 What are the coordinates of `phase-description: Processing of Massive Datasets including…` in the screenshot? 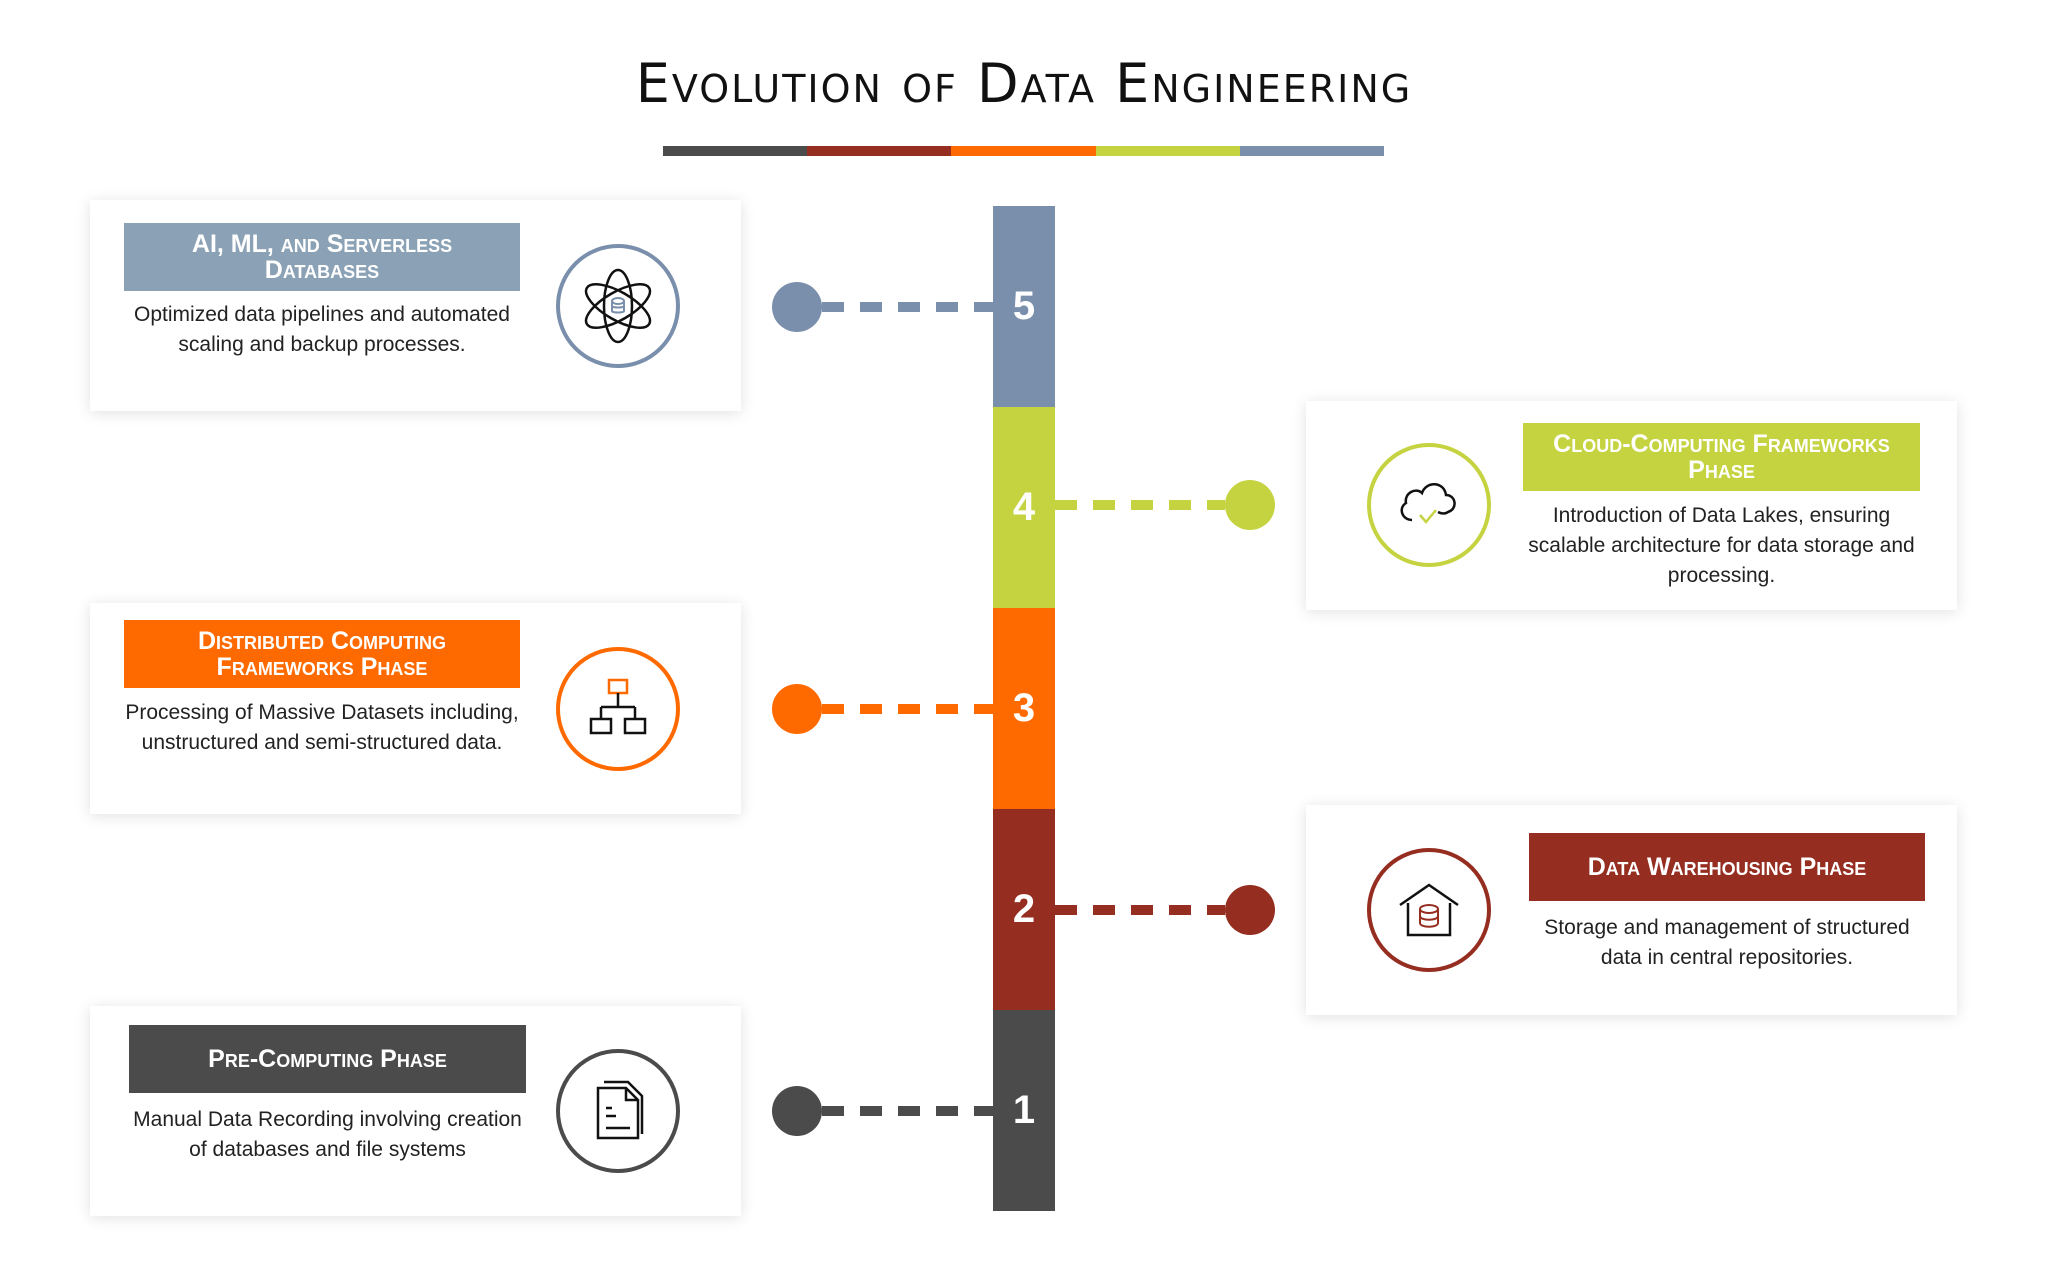 It's located at (322, 727).